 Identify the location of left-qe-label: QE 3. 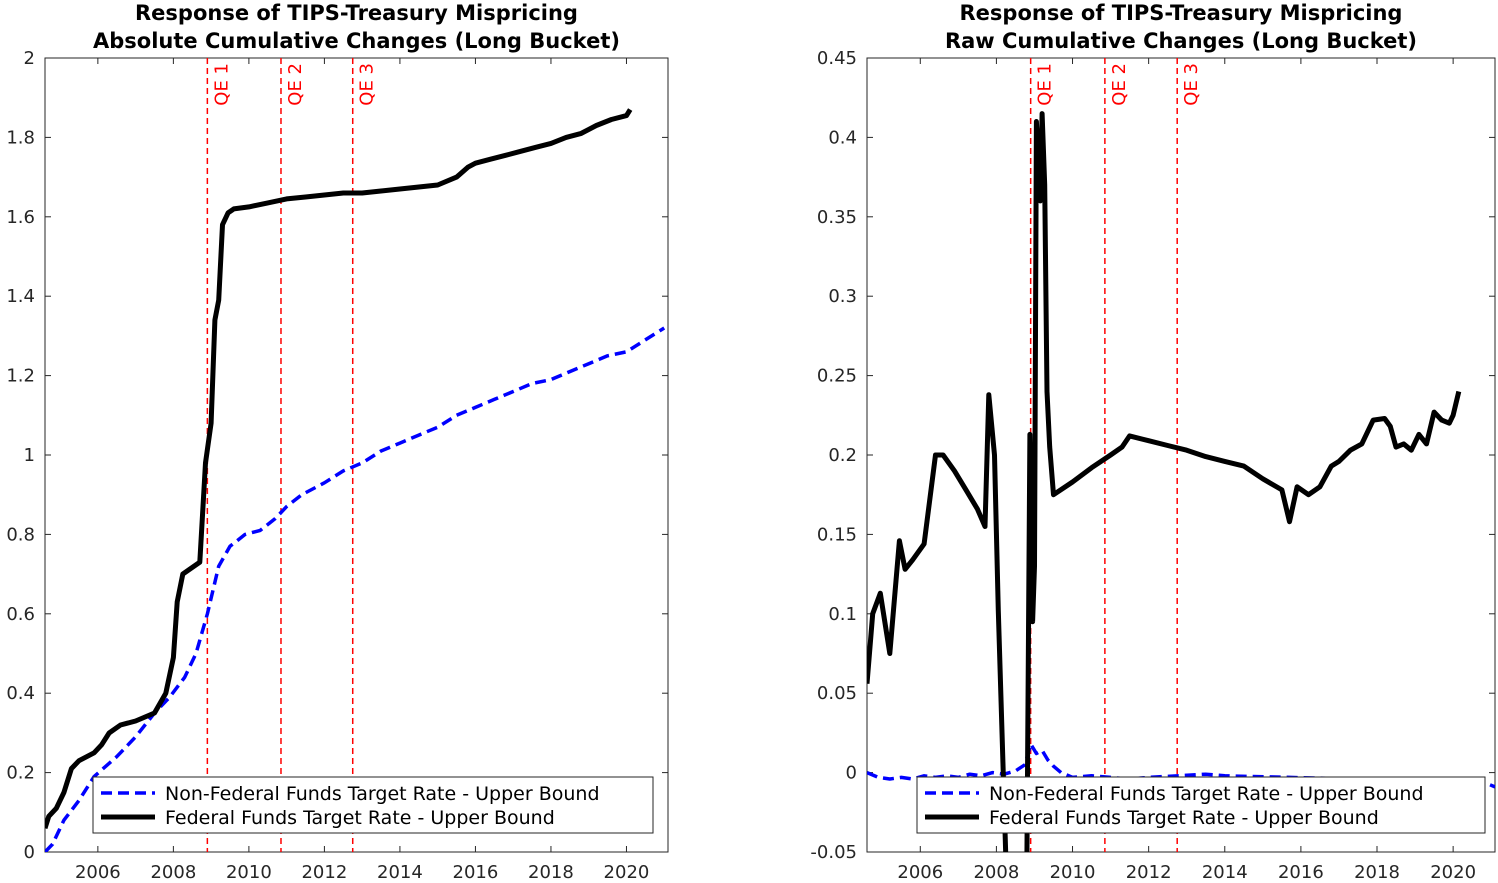
(367, 84).